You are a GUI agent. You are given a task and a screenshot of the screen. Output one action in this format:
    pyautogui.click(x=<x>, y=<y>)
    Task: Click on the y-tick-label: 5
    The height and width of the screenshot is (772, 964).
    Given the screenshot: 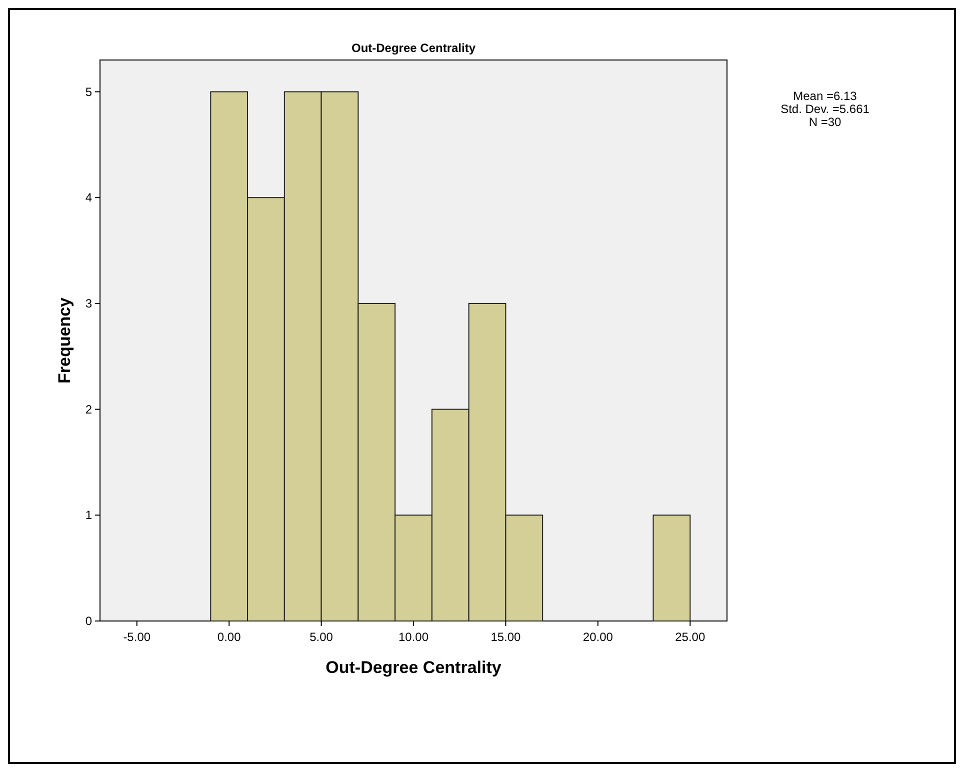 What is the action you would take?
    pyautogui.click(x=88, y=91)
    